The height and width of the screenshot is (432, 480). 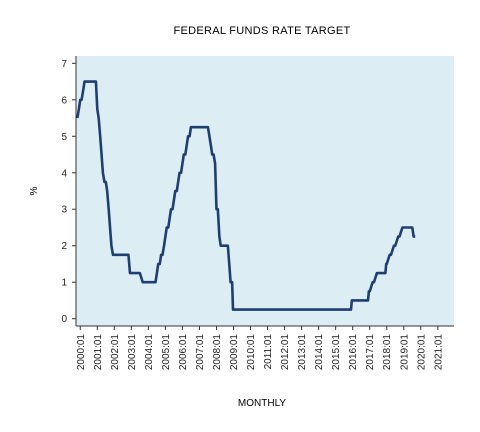 What do you see at coordinates (34, 190) in the screenshot?
I see `y-axis-label: %` at bounding box center [34, 190].